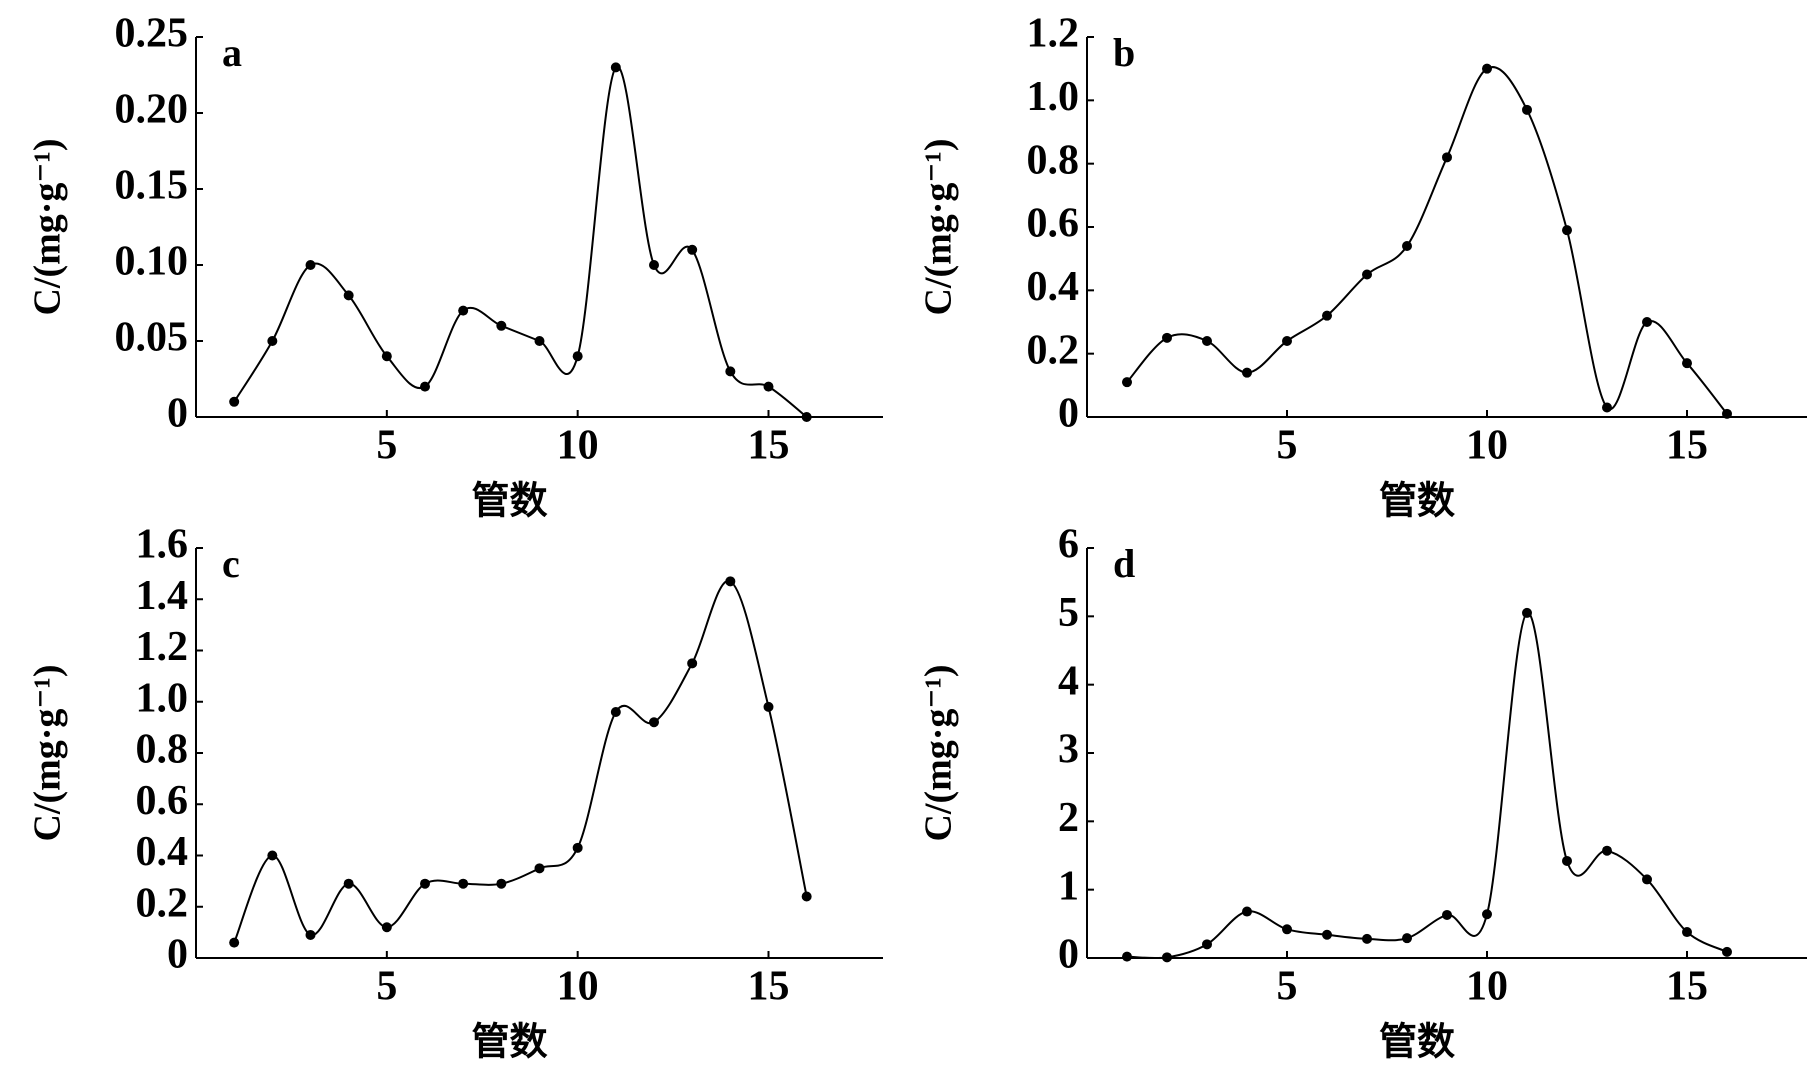 This screenshot has width=1819, height=1087. What do you see at coordinates (1053, 97) in the screenshot?
I see `y-tick-label: 1.0` at bounding box center [1053, 97].